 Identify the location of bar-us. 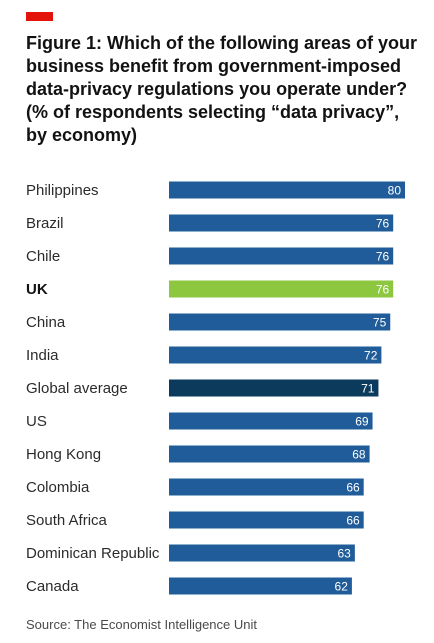
(271, 421).